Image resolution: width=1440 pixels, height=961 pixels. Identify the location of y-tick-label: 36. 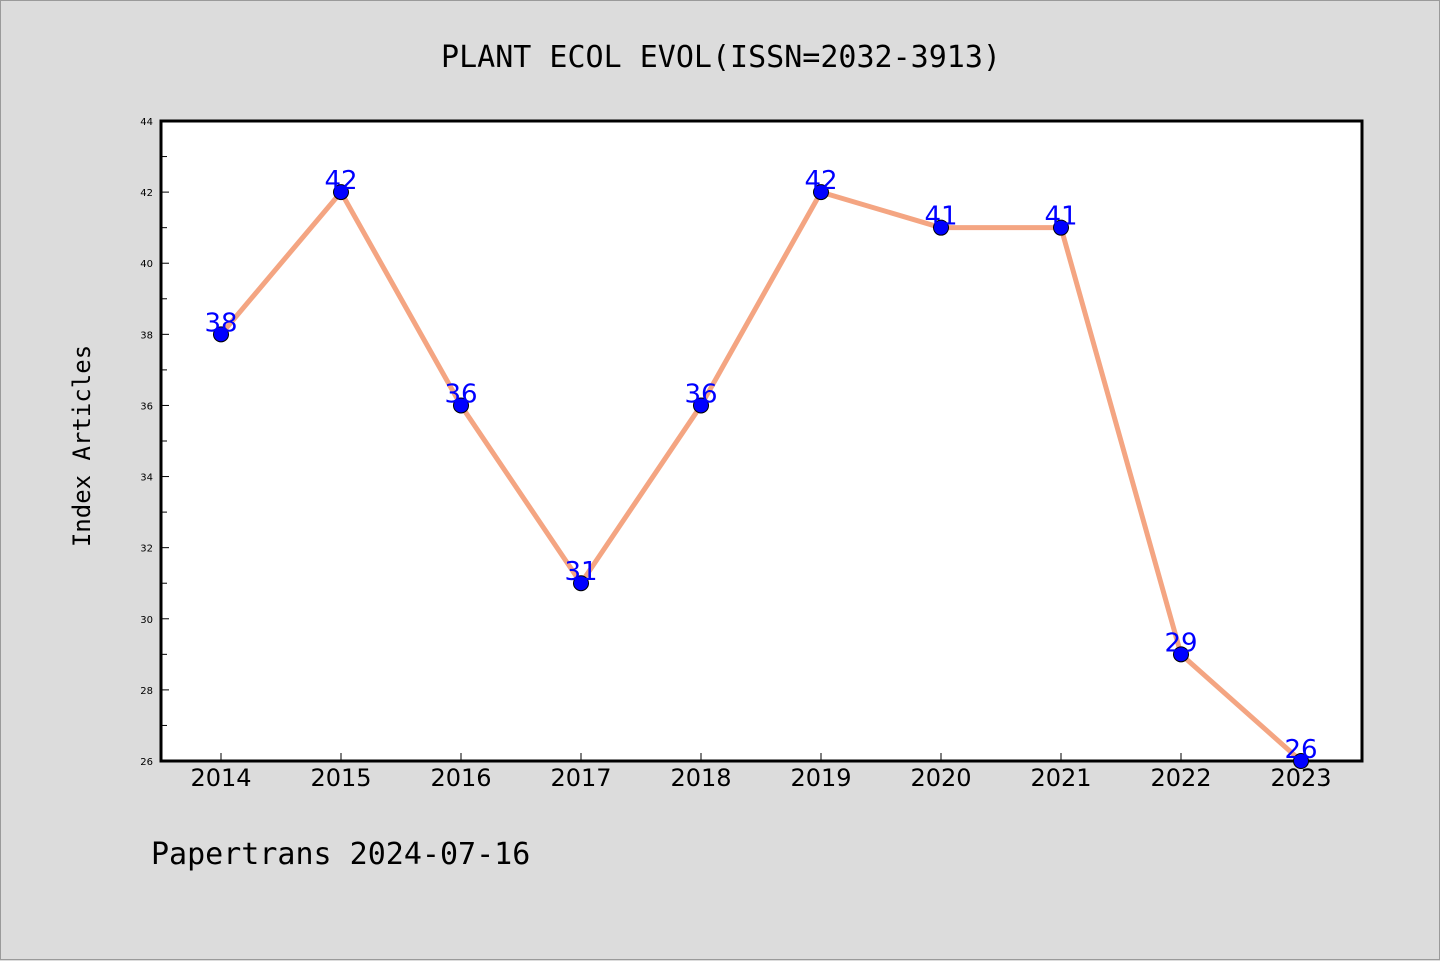
(146, 406).